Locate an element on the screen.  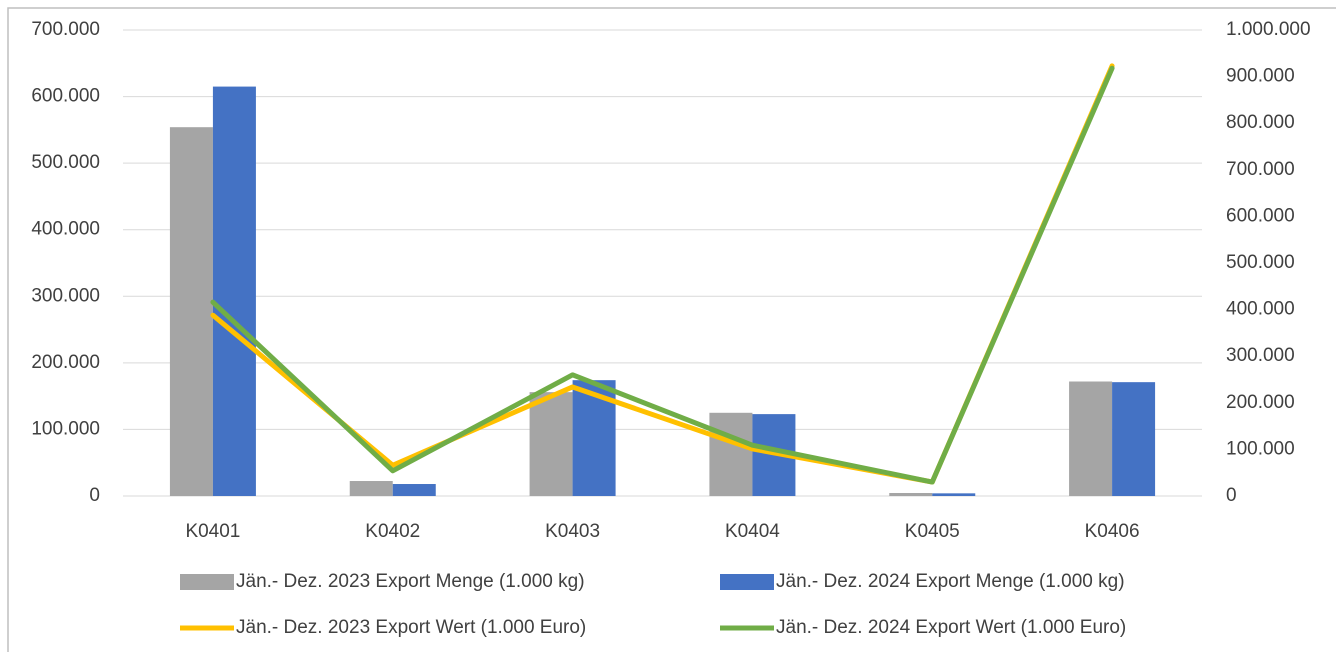
y-tick-label: 400.000 is located at coordinates (65, 229).